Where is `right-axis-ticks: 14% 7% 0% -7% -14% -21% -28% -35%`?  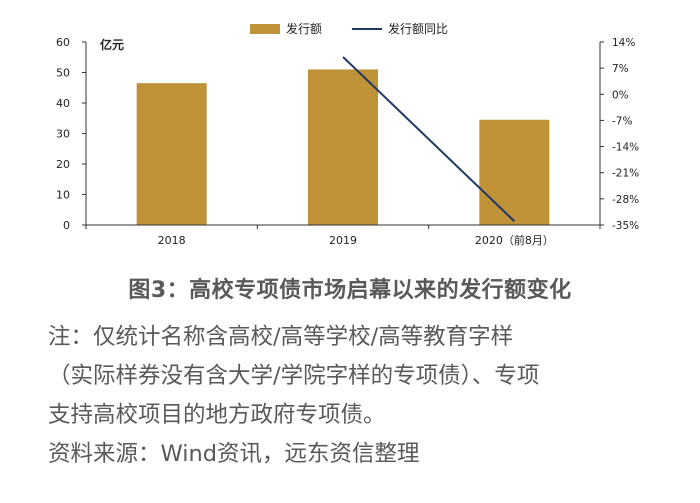
right-axis-ticks: 14% 7% 0% -7% -14% -21% -28% -35% is located at coordinates (619, 134).